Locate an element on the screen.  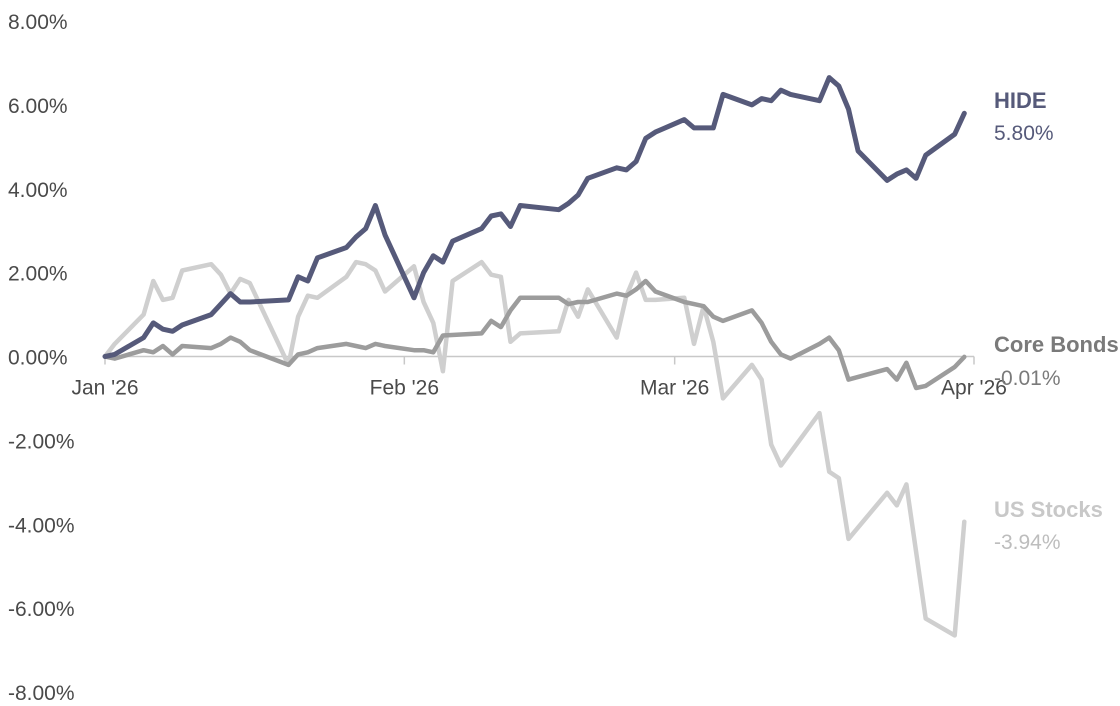
x-axis: Jan '26 Feb '26 Mar '26 Apr '26 is located at coordinates (539, 377).